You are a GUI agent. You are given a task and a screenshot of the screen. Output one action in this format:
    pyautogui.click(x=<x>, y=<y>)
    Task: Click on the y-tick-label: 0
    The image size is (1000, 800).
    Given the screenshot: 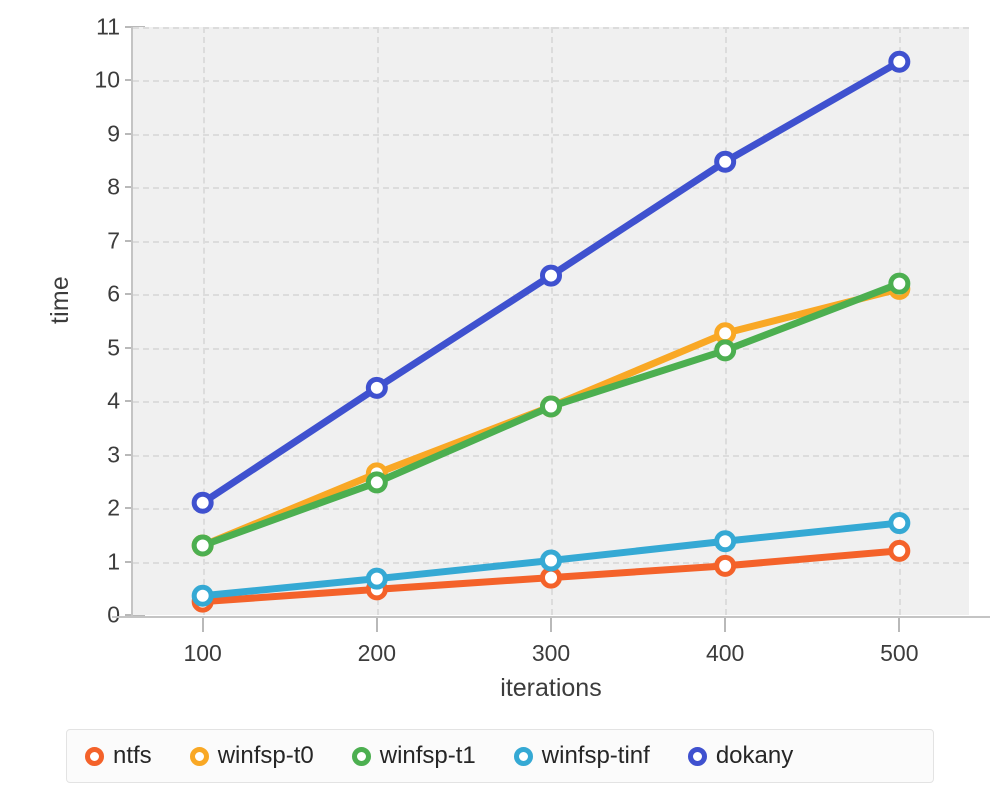 What is the action you would take?
    pyautogui.click(x=113, y=614)
    